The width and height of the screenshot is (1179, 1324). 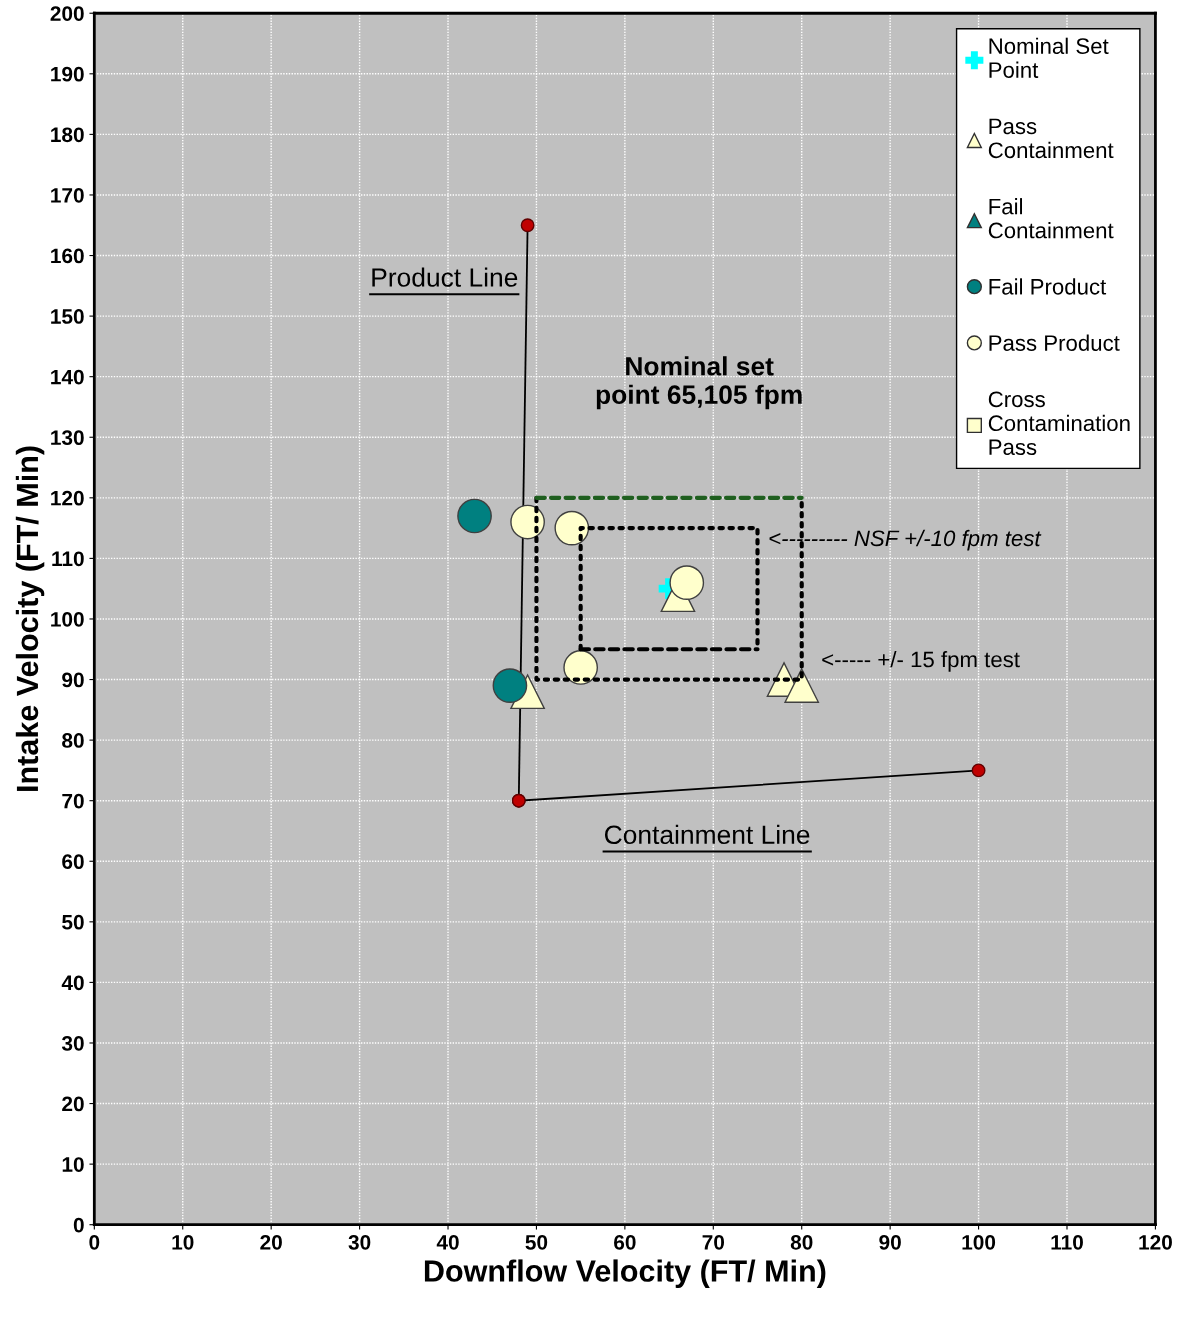 I want to click on x-tick-label: 40, so click(x=447, y=1242).